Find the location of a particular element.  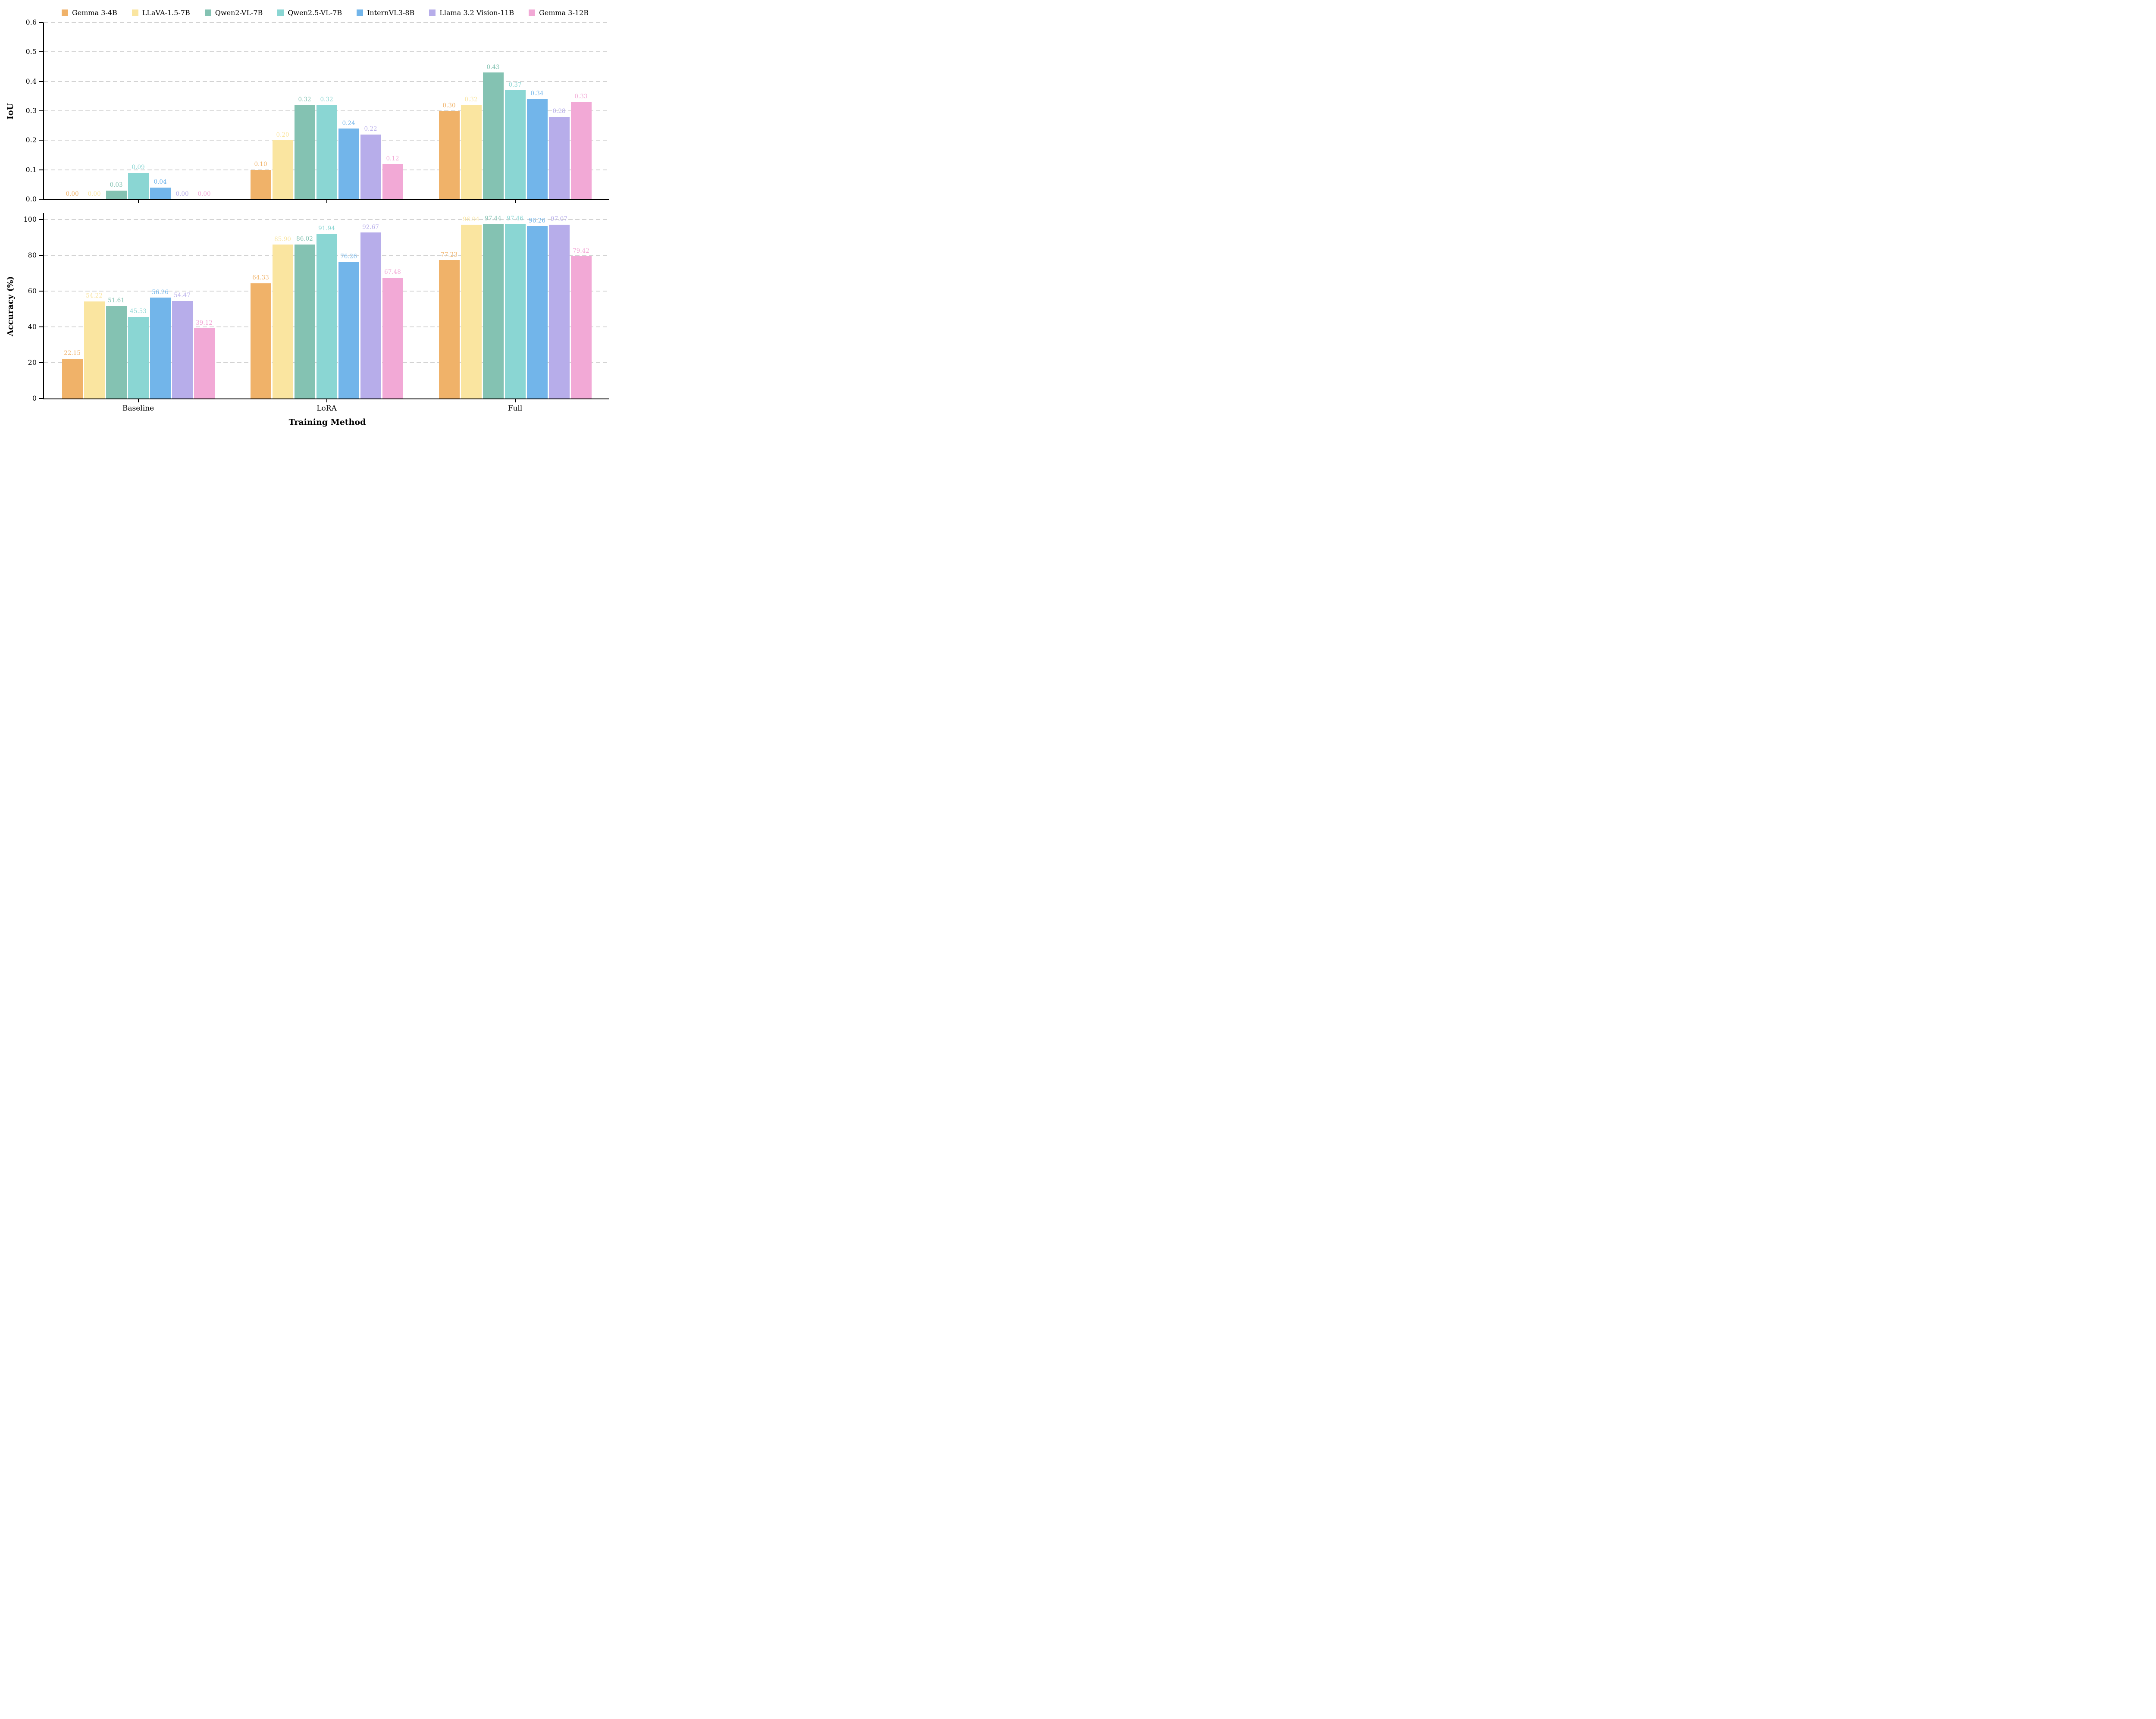

bar-gemma-3-12b-lora: 0.12 is located at coordinates (392, 177).